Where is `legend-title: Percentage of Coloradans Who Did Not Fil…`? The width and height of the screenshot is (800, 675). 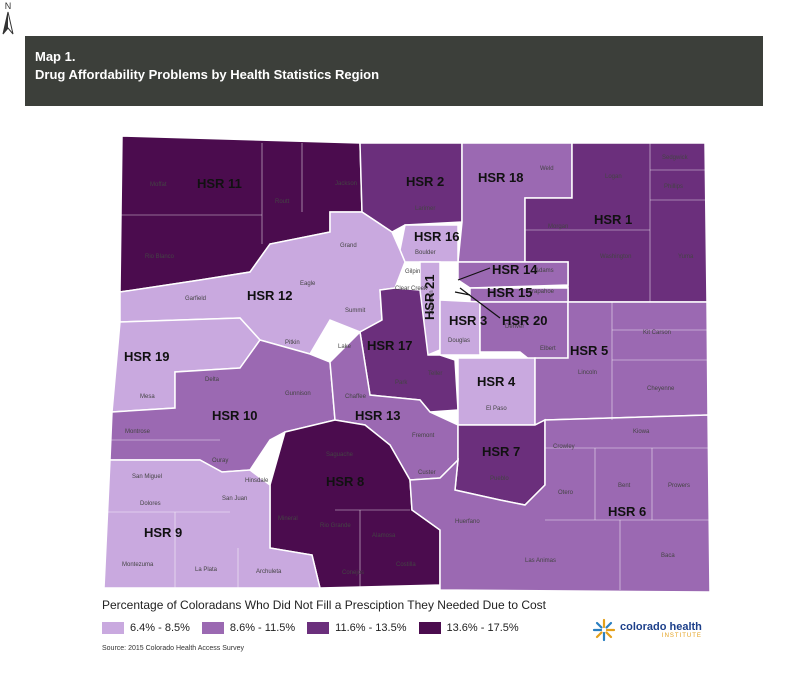 legend-title: Percentage of Coloradans Who Did Not Fil… is located at coordinates (324, 605).